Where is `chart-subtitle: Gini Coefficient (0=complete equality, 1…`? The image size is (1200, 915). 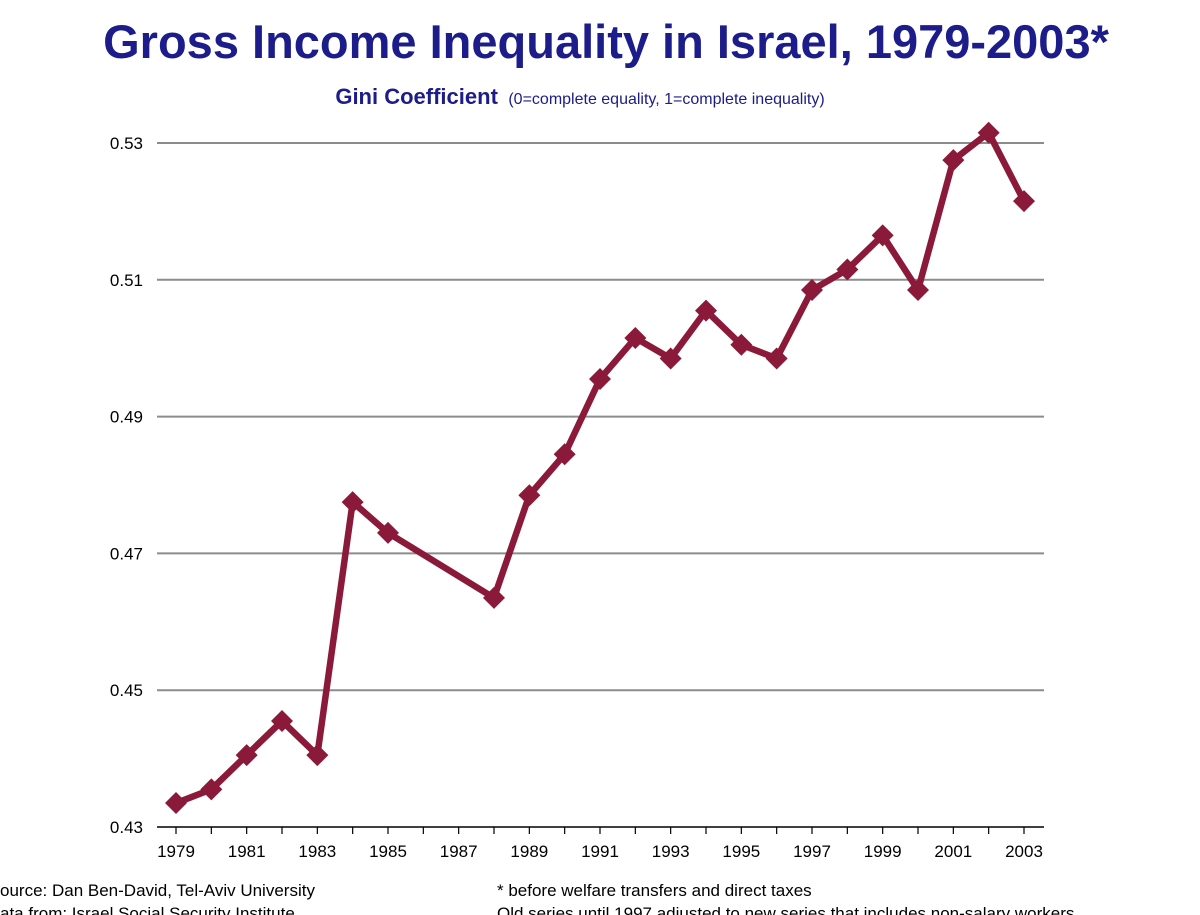
chart-subtitle: Gini Coefficient (0=complete equality, 1… is located at coordinates (579, 96).